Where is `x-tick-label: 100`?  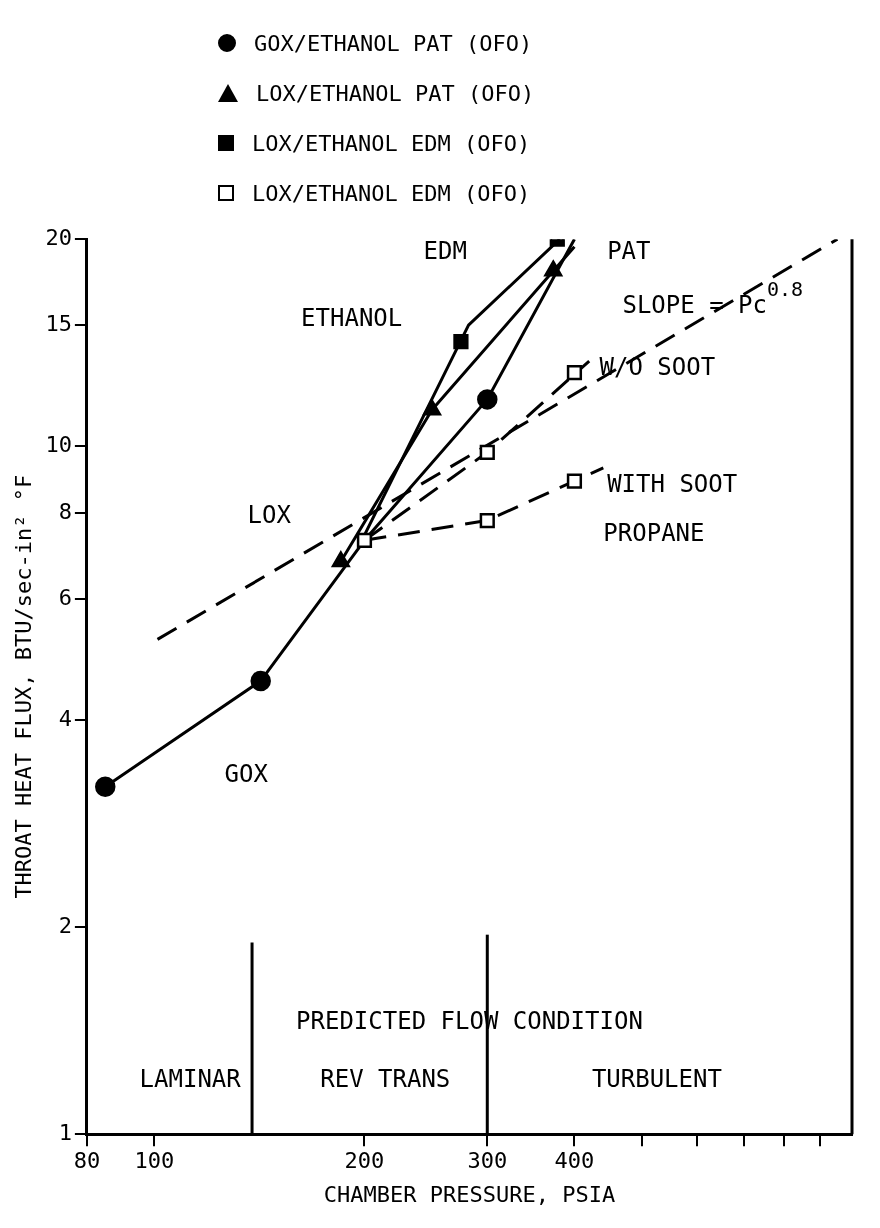
x-tick-label: 100 is located at coordinates (154, 1161).